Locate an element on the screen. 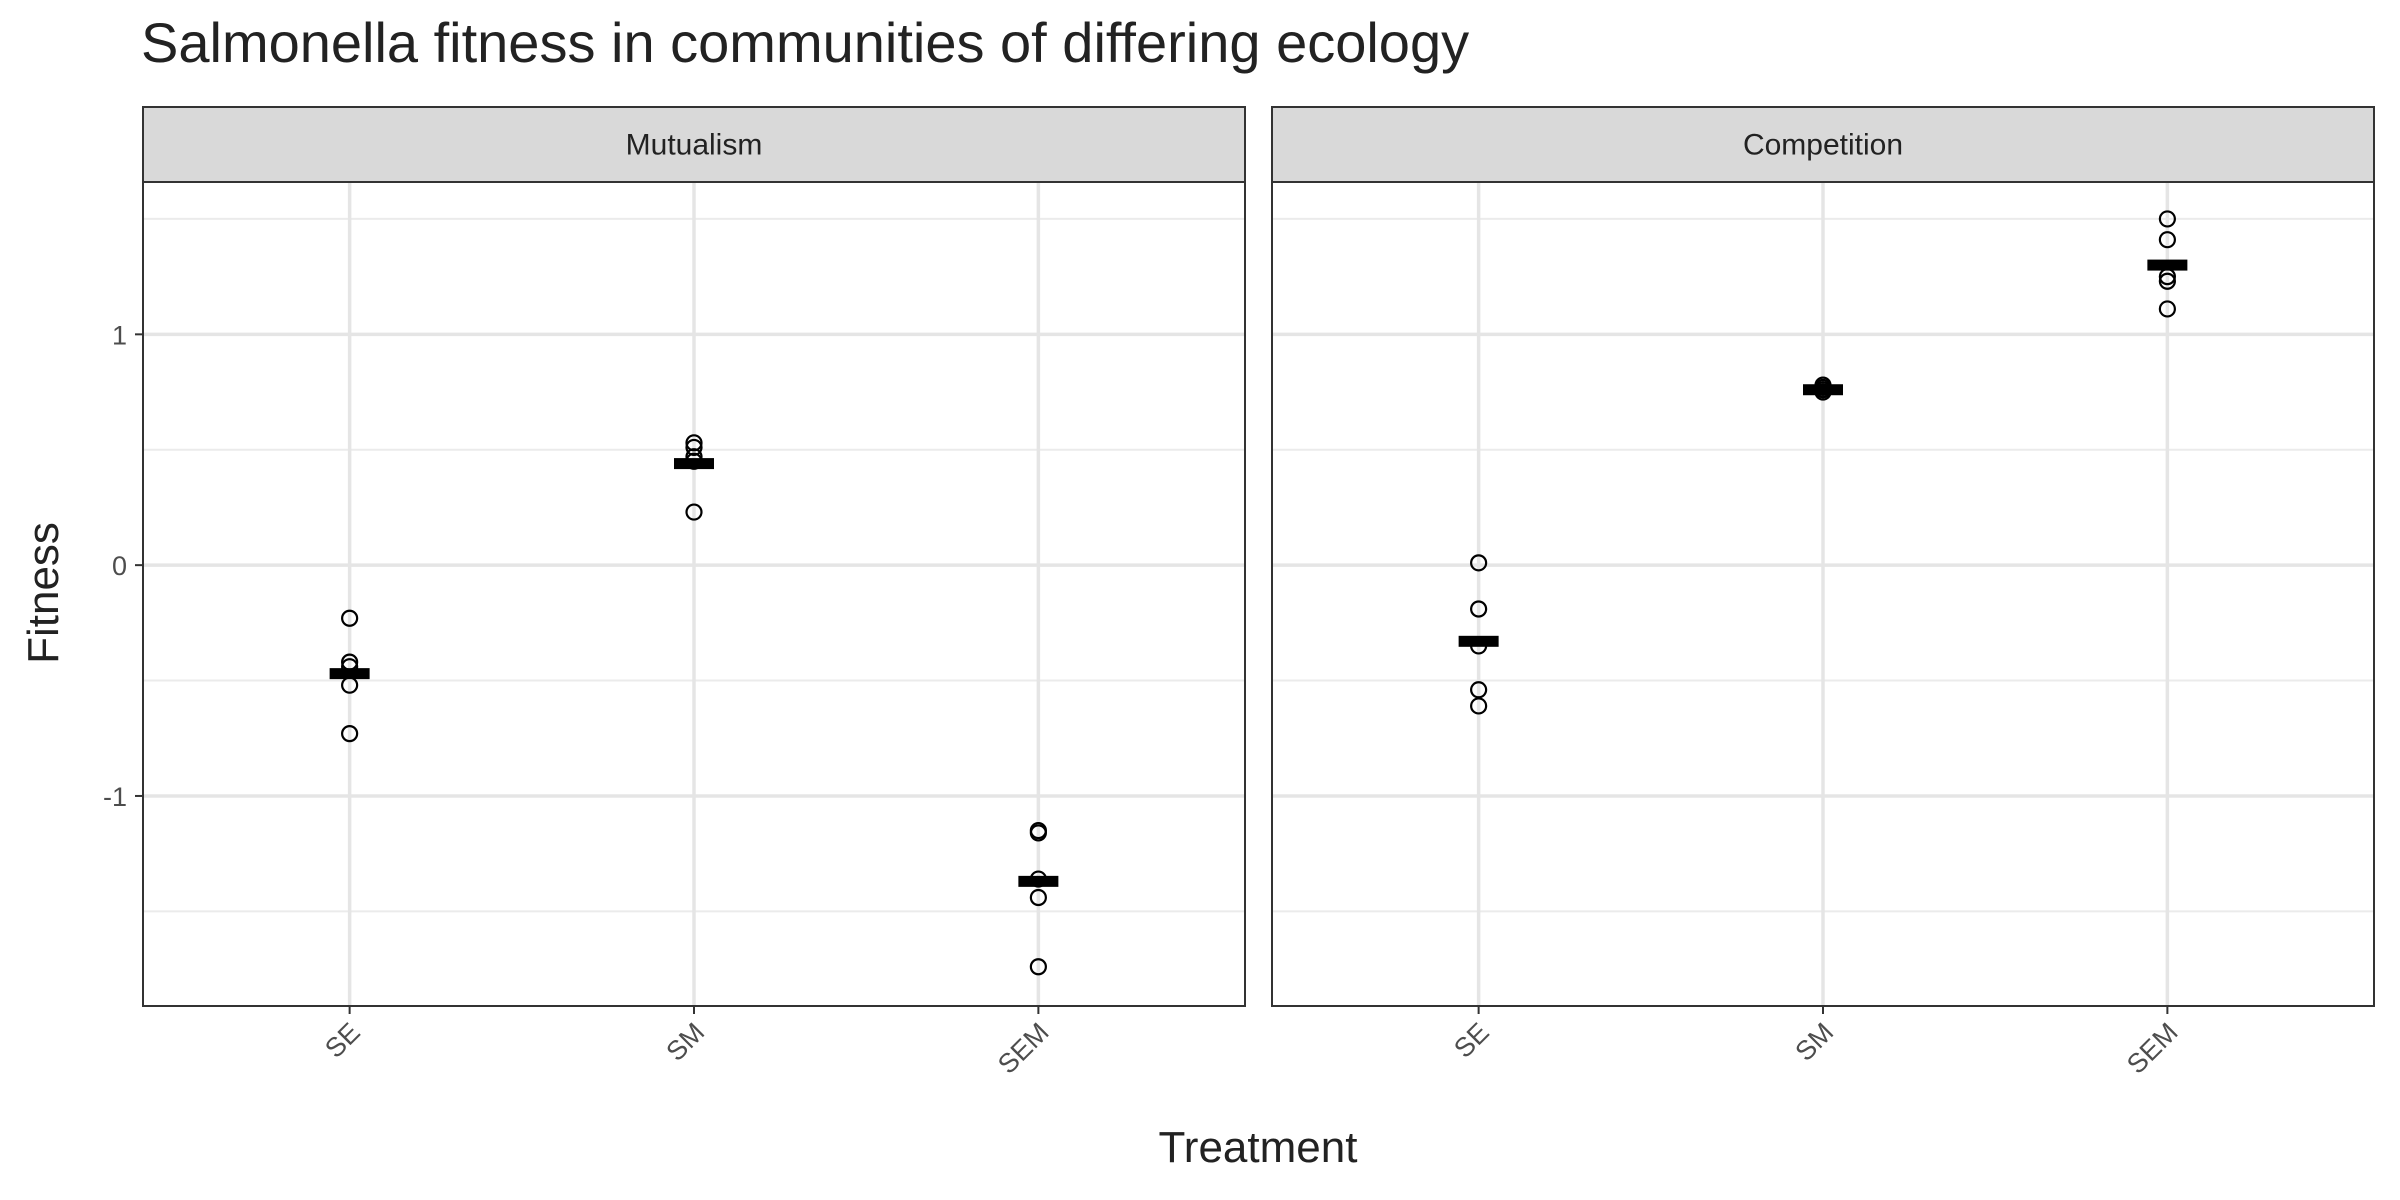  facet-title: Competition is located at coordinates (1823, 145).